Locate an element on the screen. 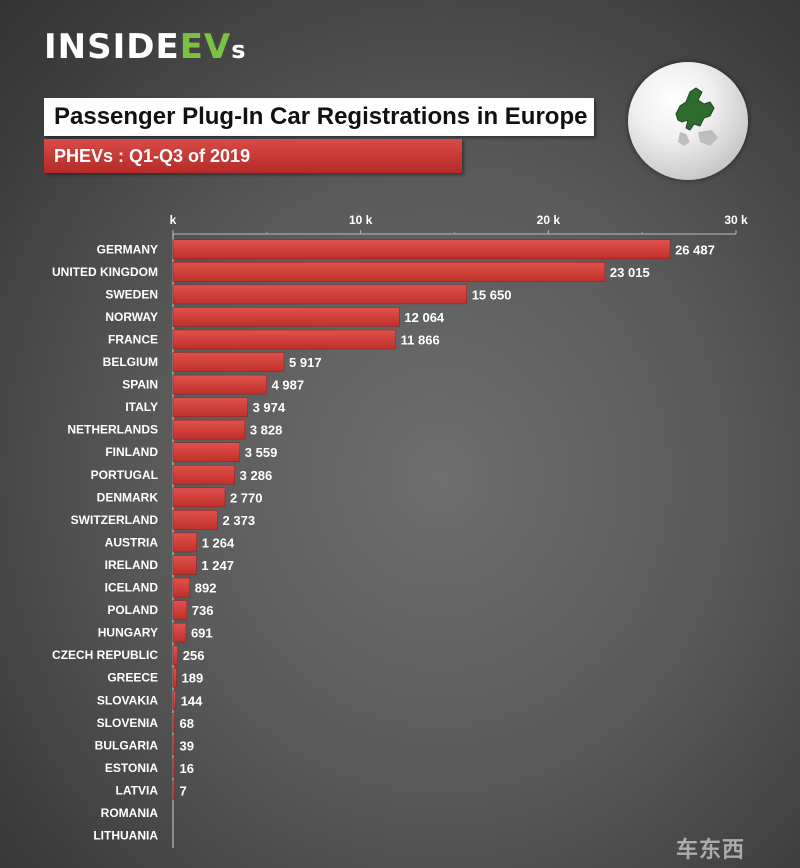 Image resolution: width=800 pixels, height=868 pixels. value-label: 5 917 is located at coordinates (305, 362).